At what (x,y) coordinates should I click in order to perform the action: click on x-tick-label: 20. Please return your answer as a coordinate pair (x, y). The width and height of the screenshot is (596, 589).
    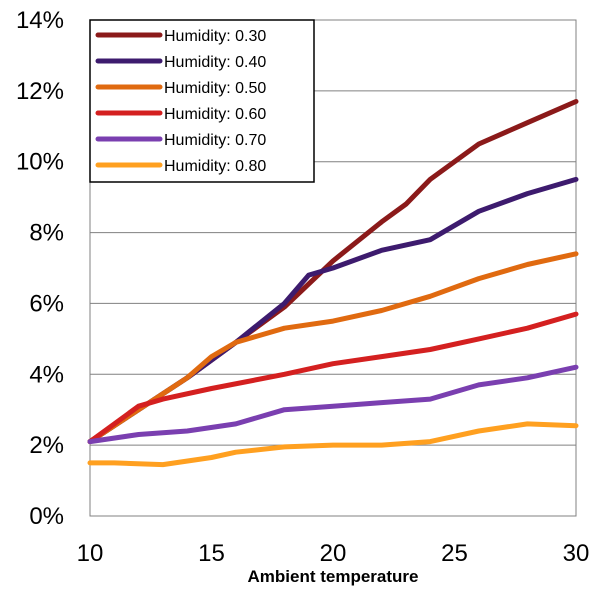
    Looking at the image, I should click on (333, 553).